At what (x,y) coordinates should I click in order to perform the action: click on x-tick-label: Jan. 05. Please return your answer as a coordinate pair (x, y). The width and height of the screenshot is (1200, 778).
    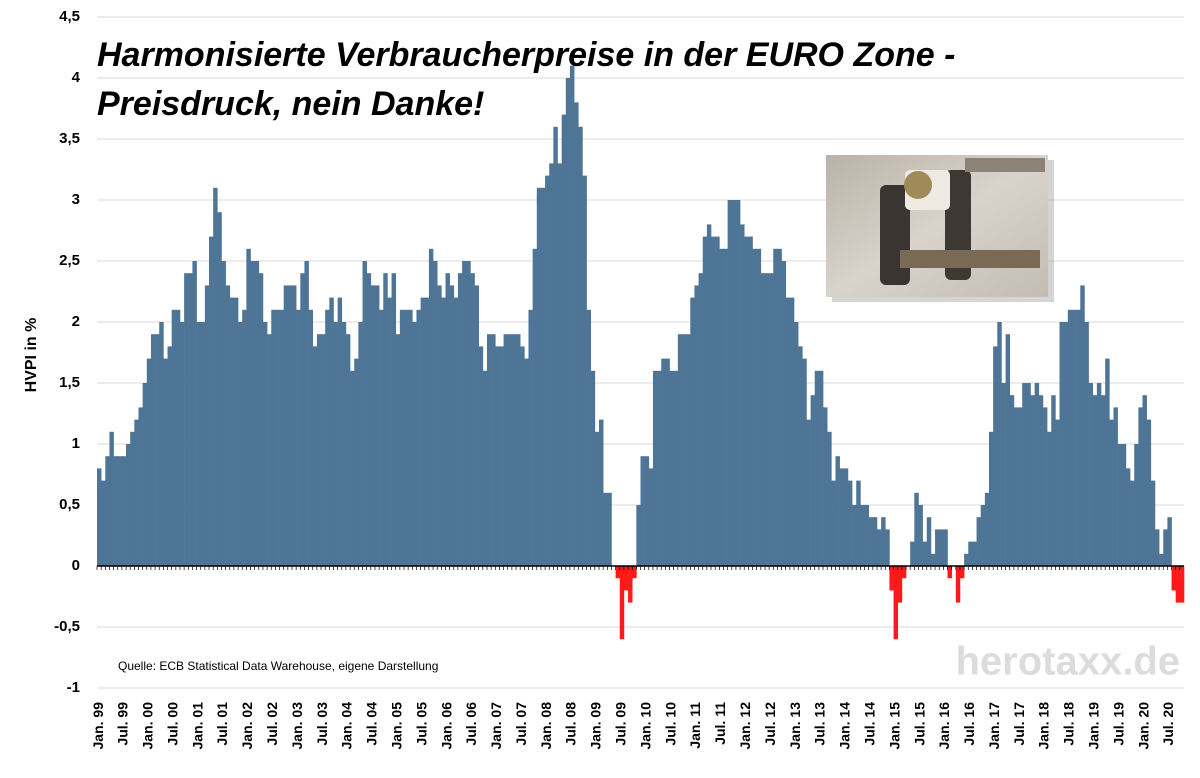
    Looking at the image, I should click on (396, 726).